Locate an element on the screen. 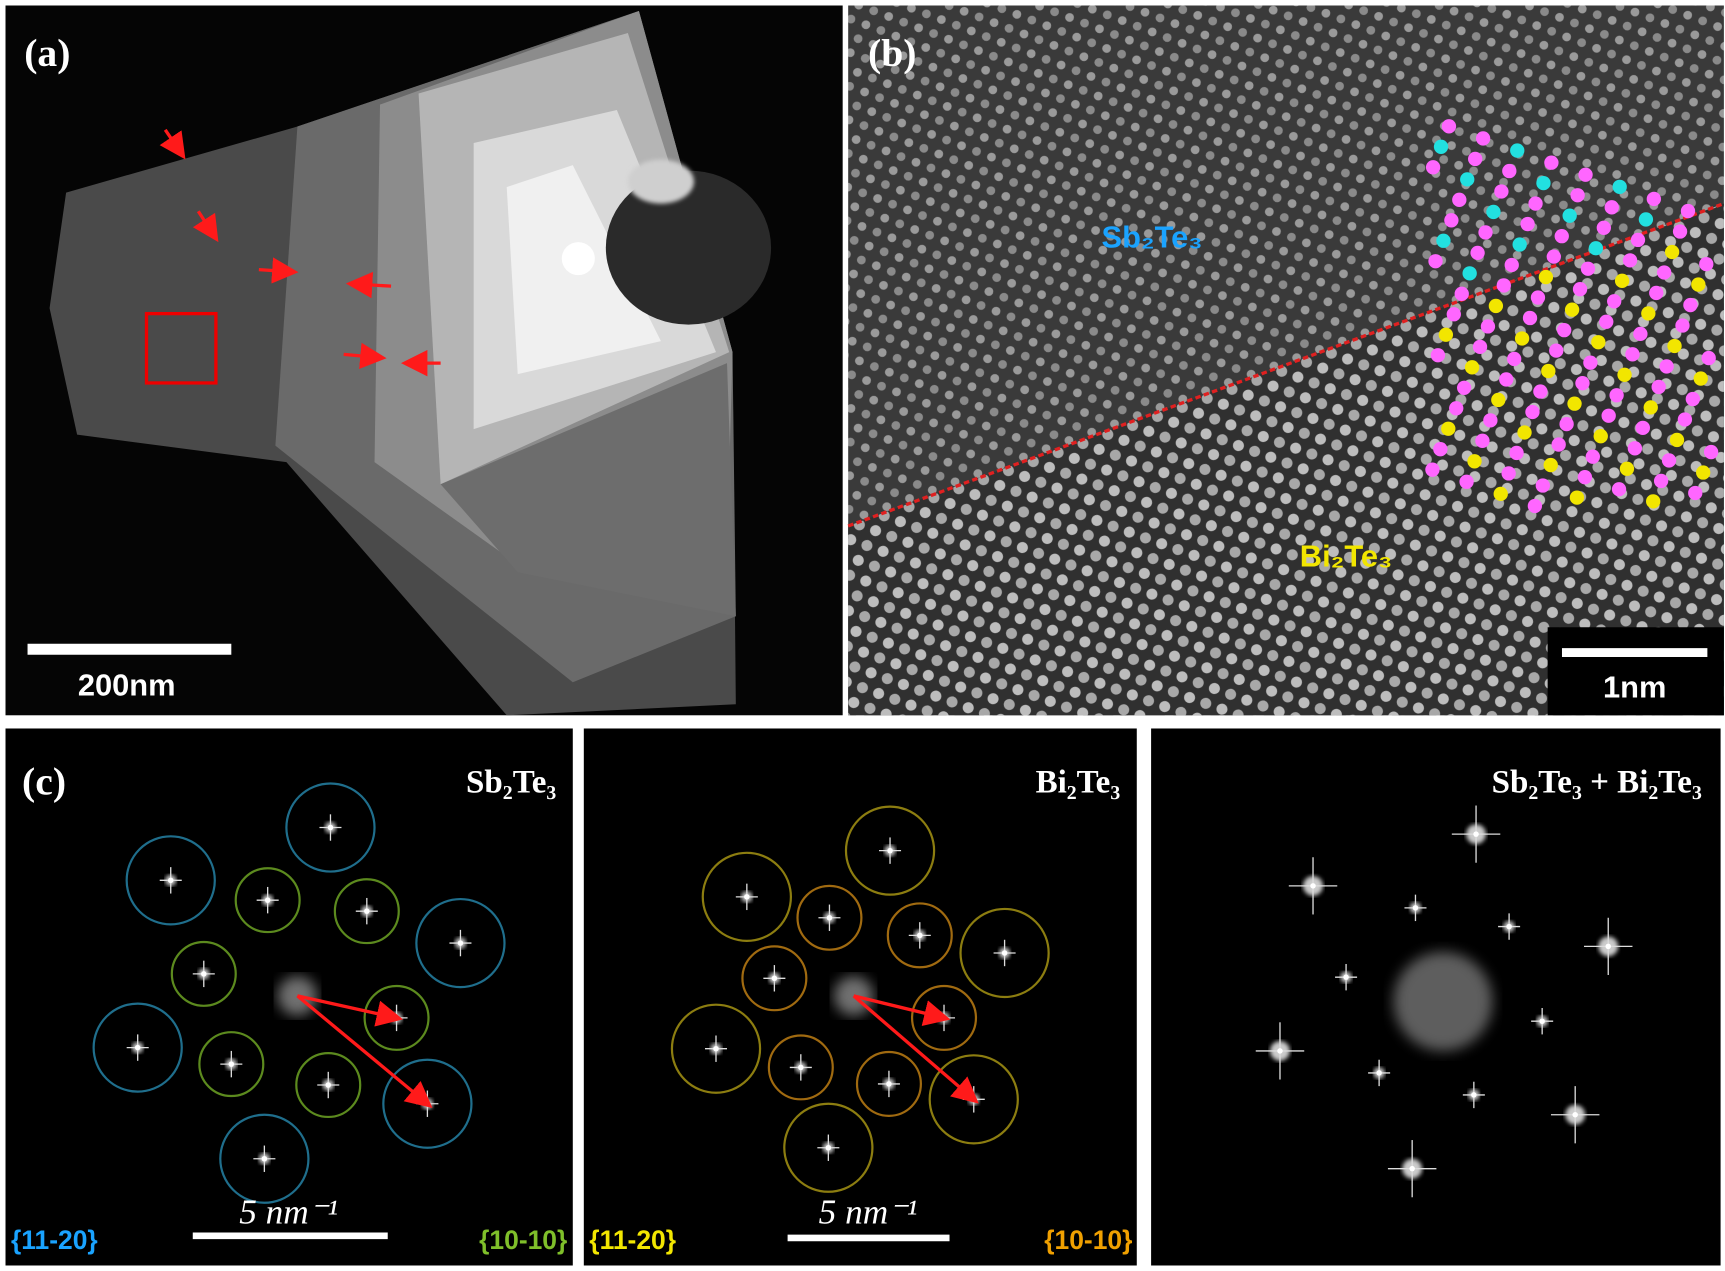  fft-title: Sb₂Te₃ + Bi₂Te₃ is located at coordinates (1597, 782).